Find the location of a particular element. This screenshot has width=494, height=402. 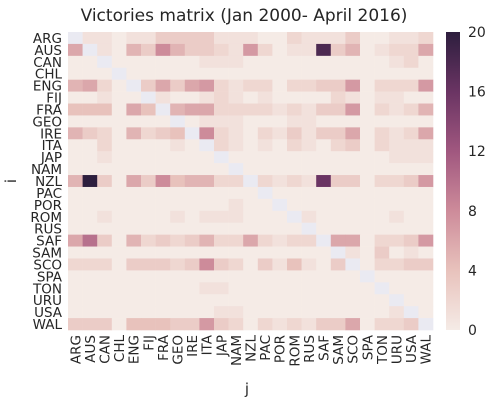

y-tick-label: GEO is located at coordinates (47, 122).